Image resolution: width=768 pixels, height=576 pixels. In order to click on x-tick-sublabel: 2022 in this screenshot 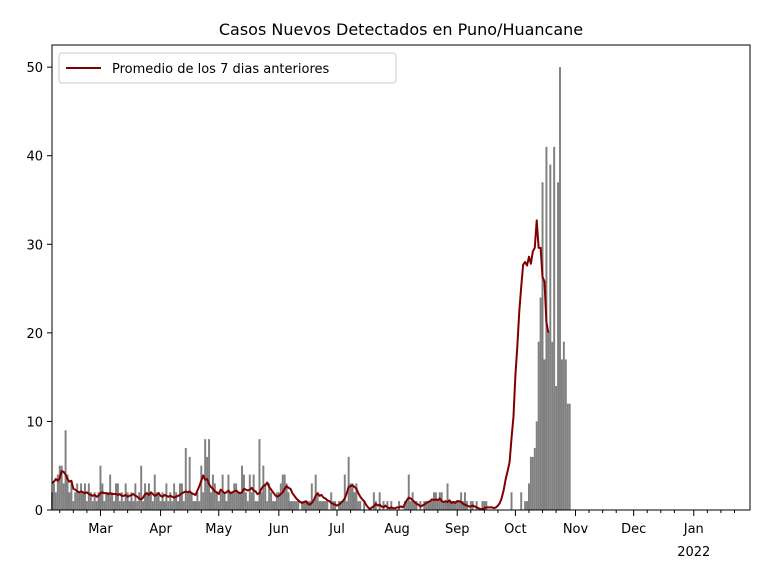, I will do `click(693, 552)`.